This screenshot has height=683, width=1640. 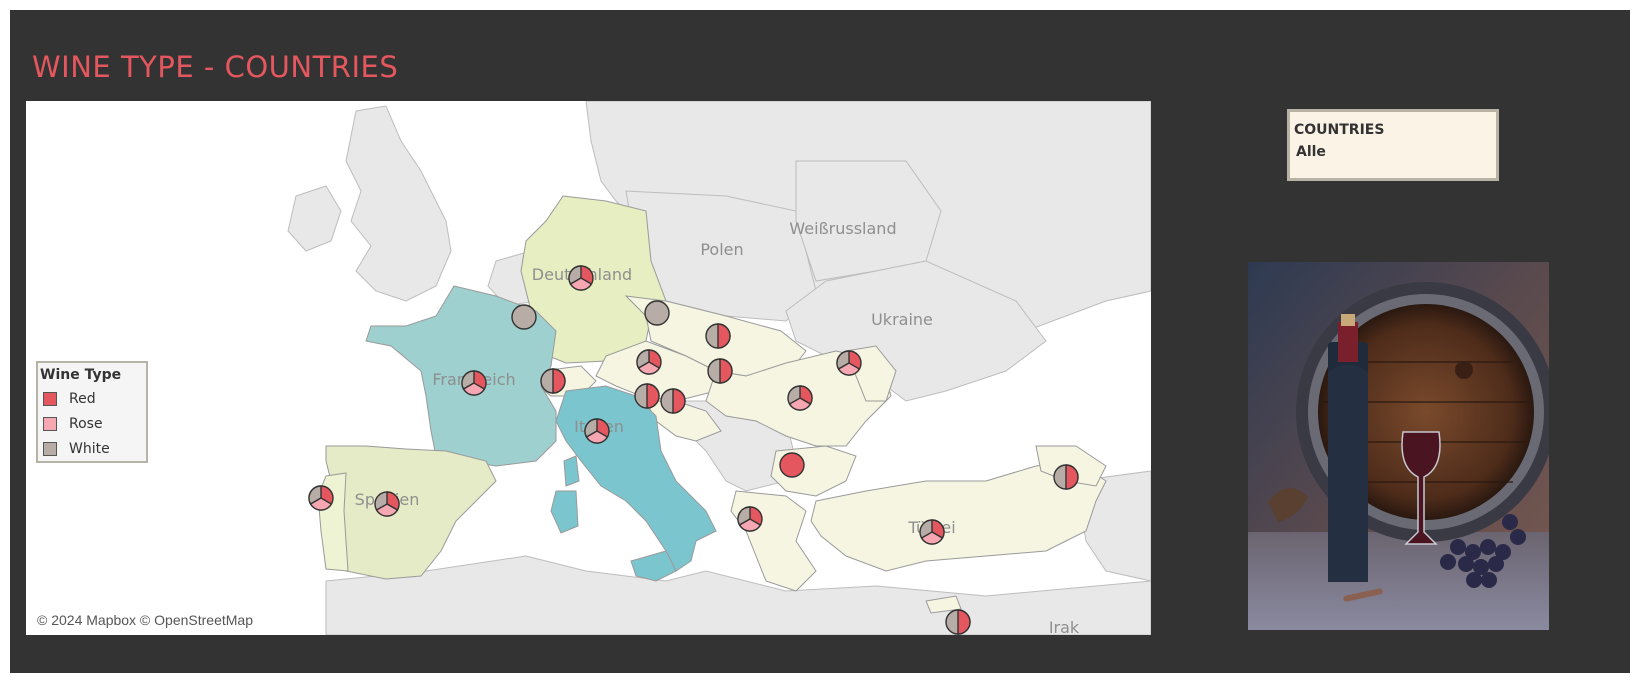 What do you see at coordinates (553, 381) in the screenshot?
I see `pie-switzerland` at bounding box center [553, 381].